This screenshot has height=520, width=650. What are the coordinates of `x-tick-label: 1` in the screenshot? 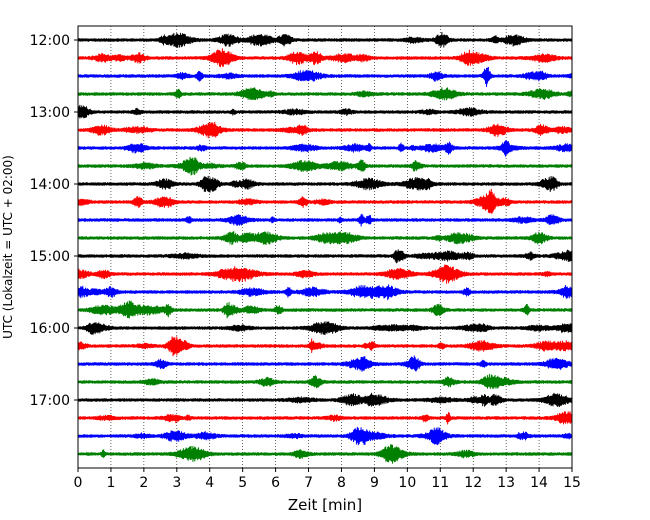 It's located at (110, 483).